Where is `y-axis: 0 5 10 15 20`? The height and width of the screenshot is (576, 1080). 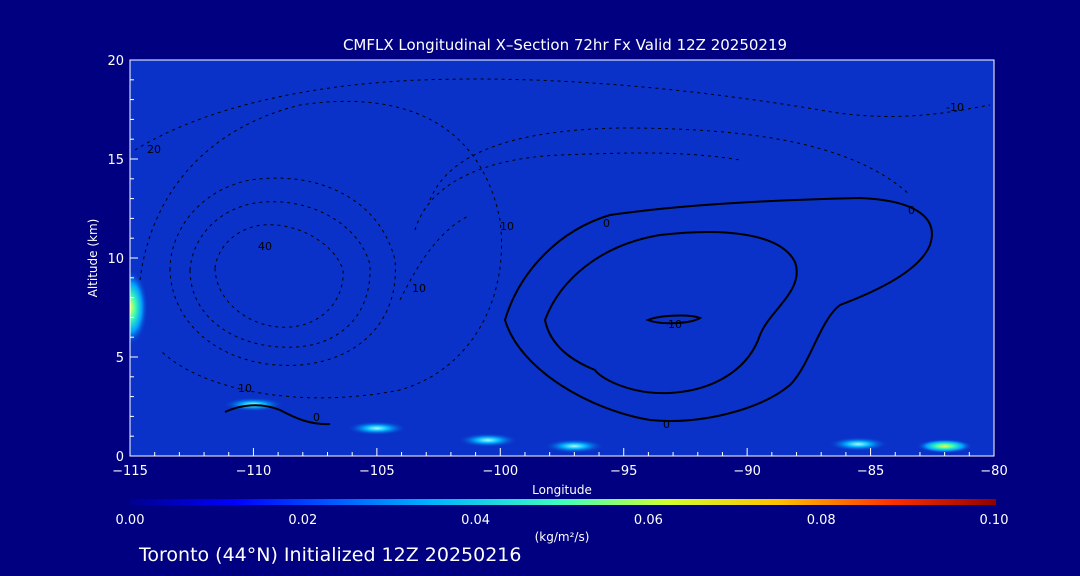 y-axis: 0 5 10 15 20 is located at coordinates (122, 259).